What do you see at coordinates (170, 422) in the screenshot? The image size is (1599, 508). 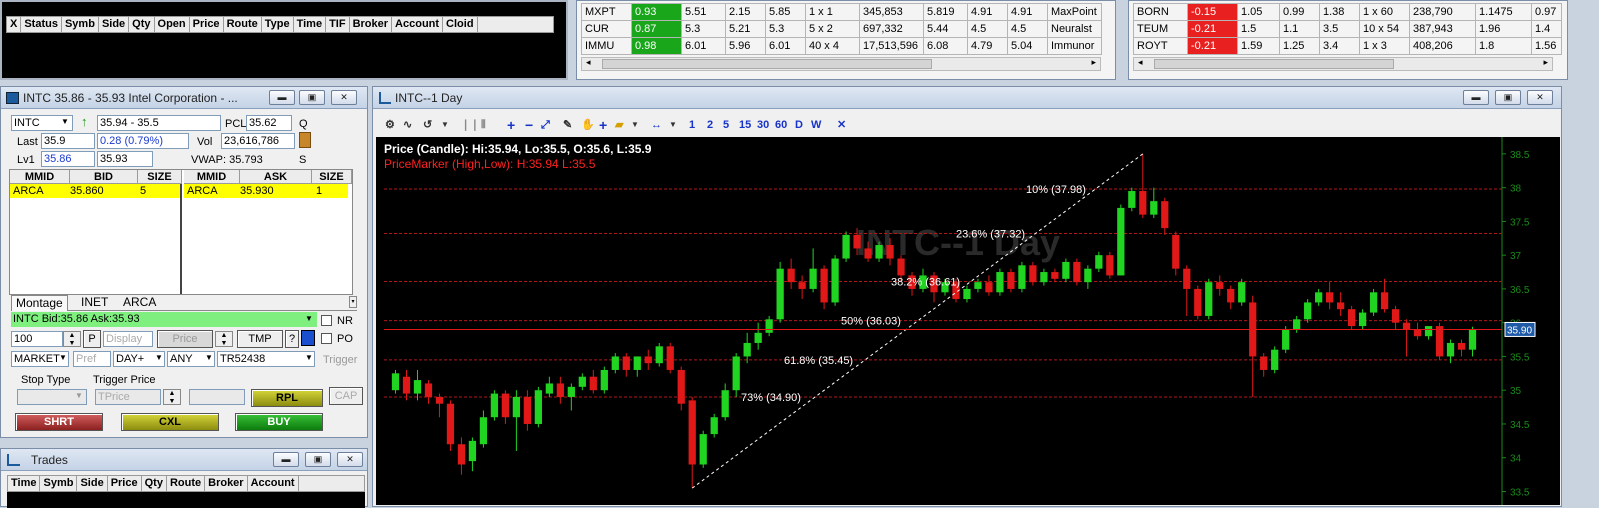 I see `cancel-button: CXL` at bounding box center [170, 422].